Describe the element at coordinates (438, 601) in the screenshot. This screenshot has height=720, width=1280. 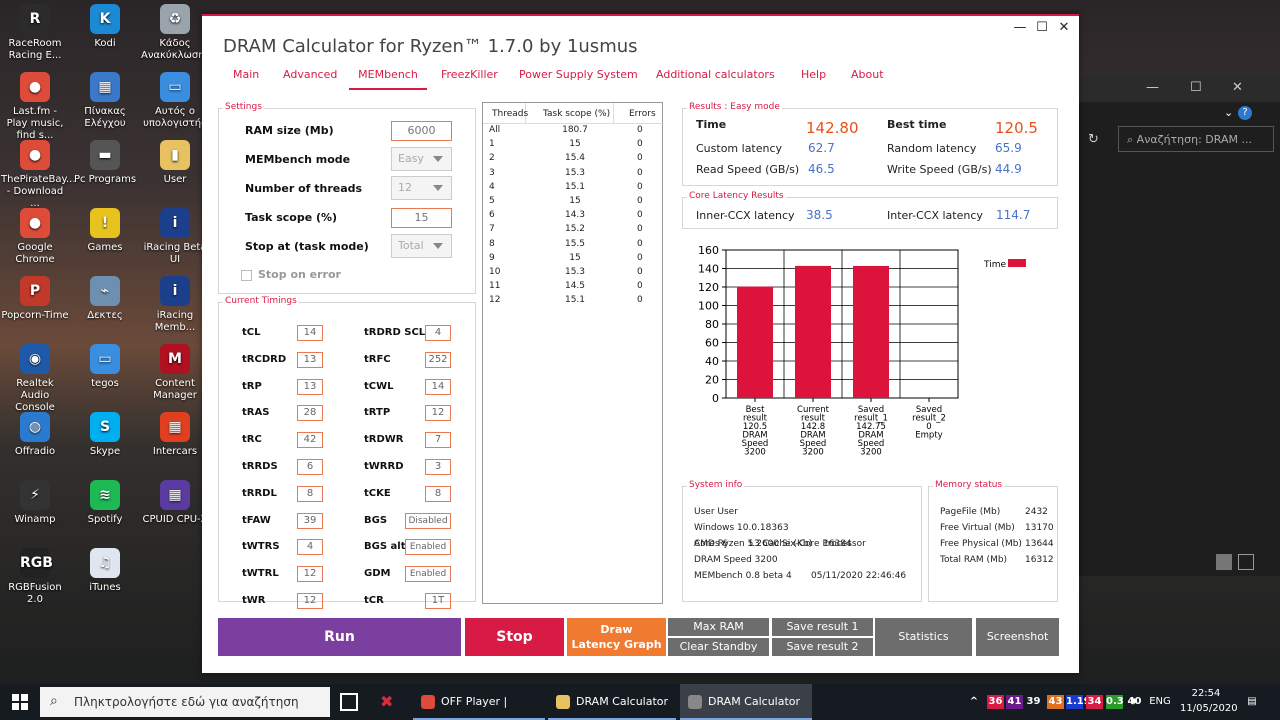
I see `timing-value-tcr: 1T` at that location.